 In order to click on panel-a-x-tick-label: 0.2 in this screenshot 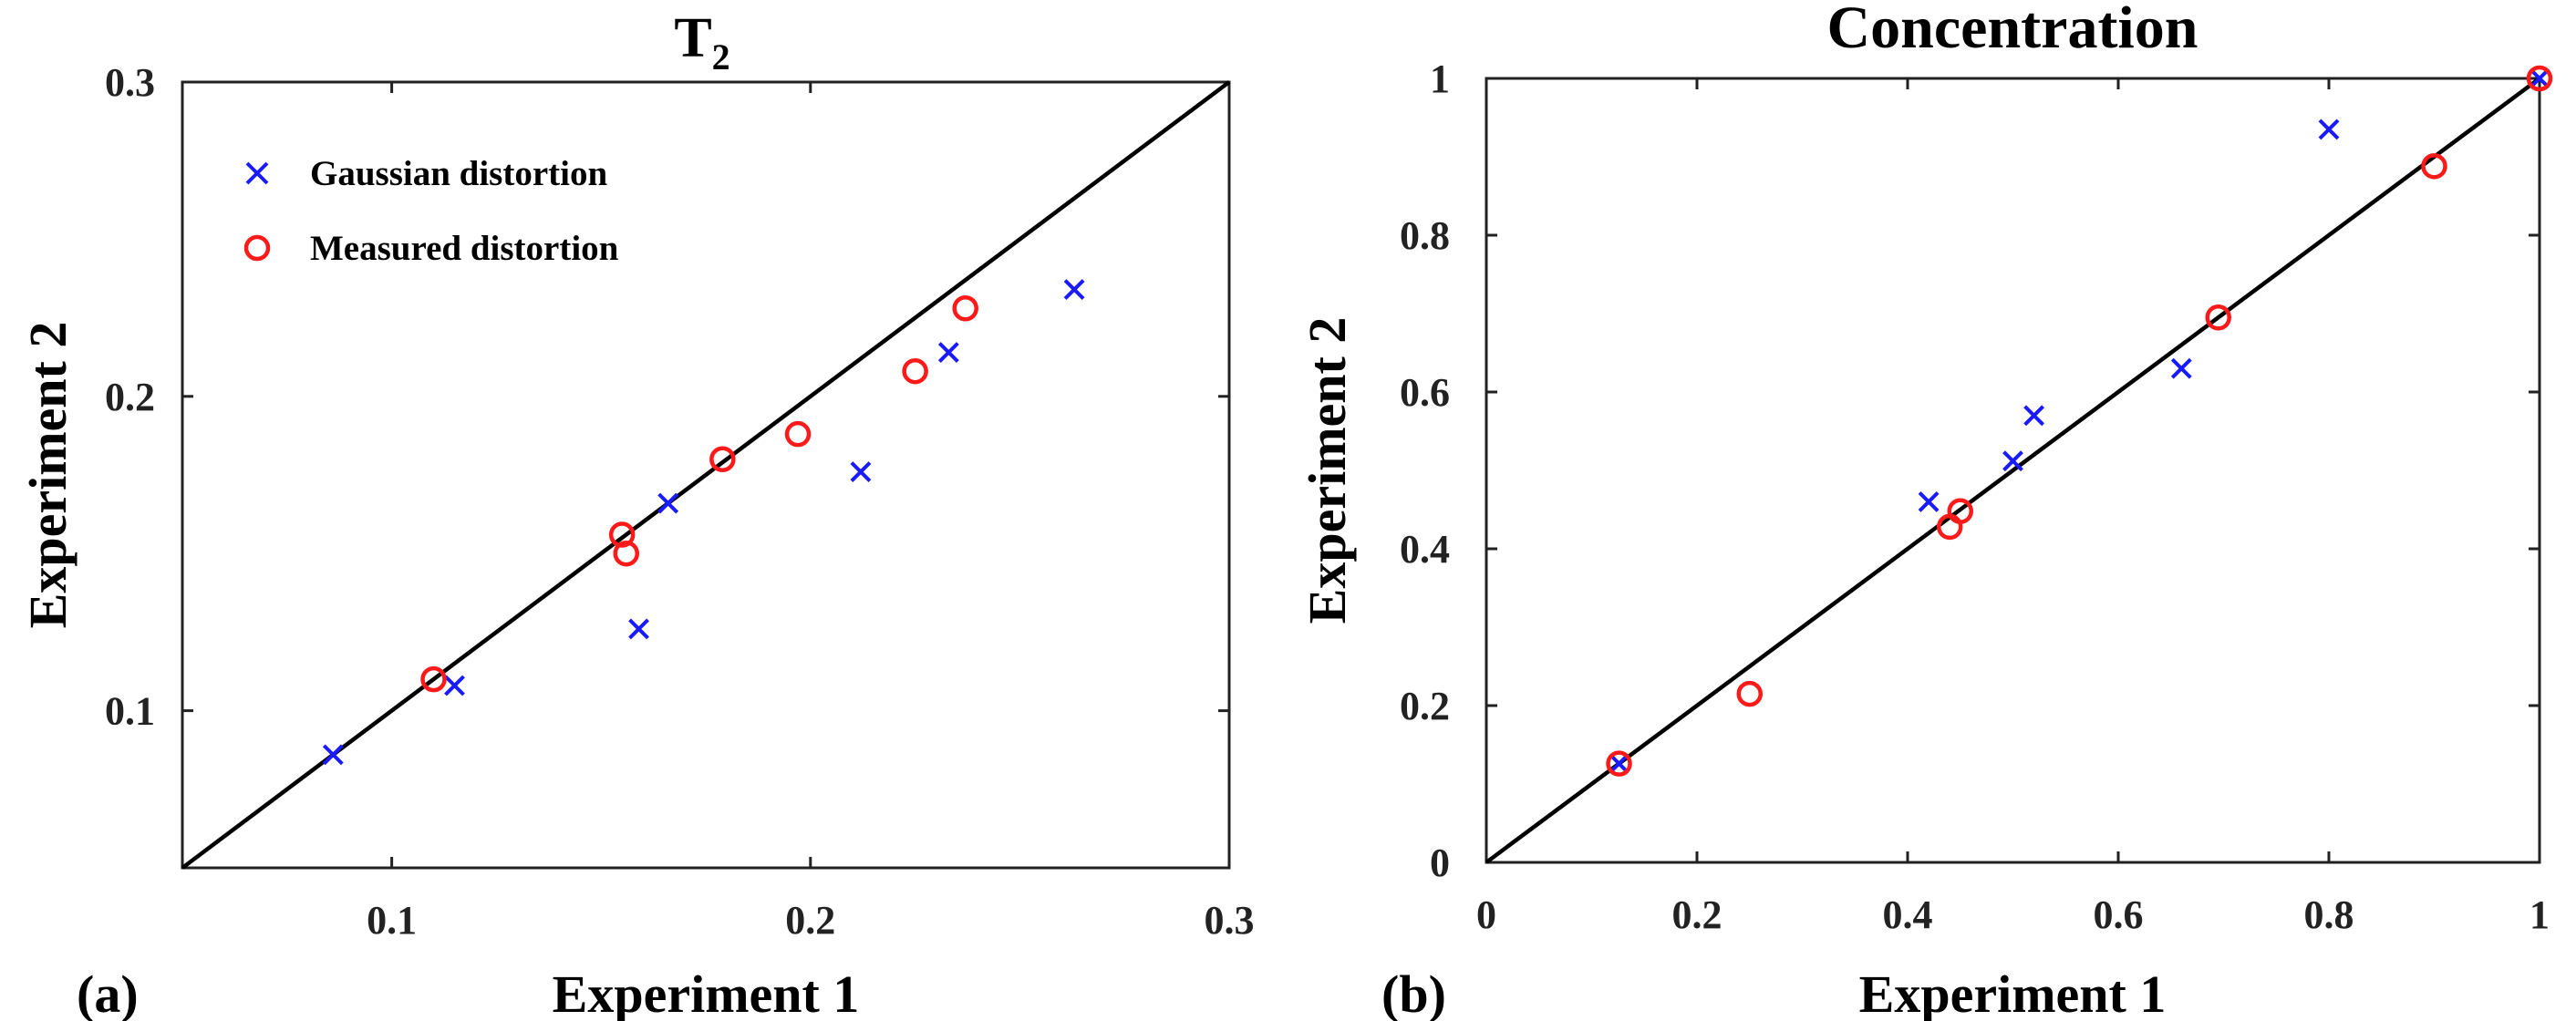, I will do `click(810, 920)`.